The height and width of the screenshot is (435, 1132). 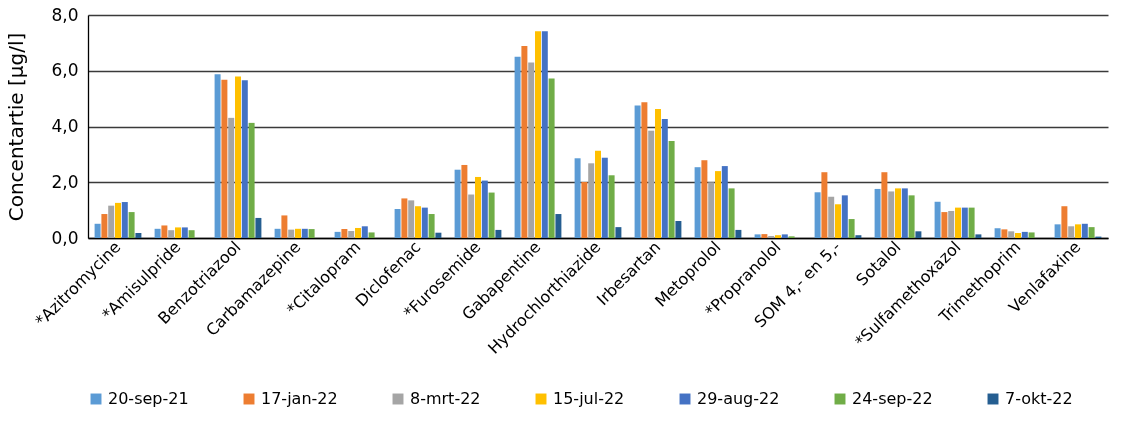 I want to click on legend-label: 24-sep-22, so click(x=892, y=398).